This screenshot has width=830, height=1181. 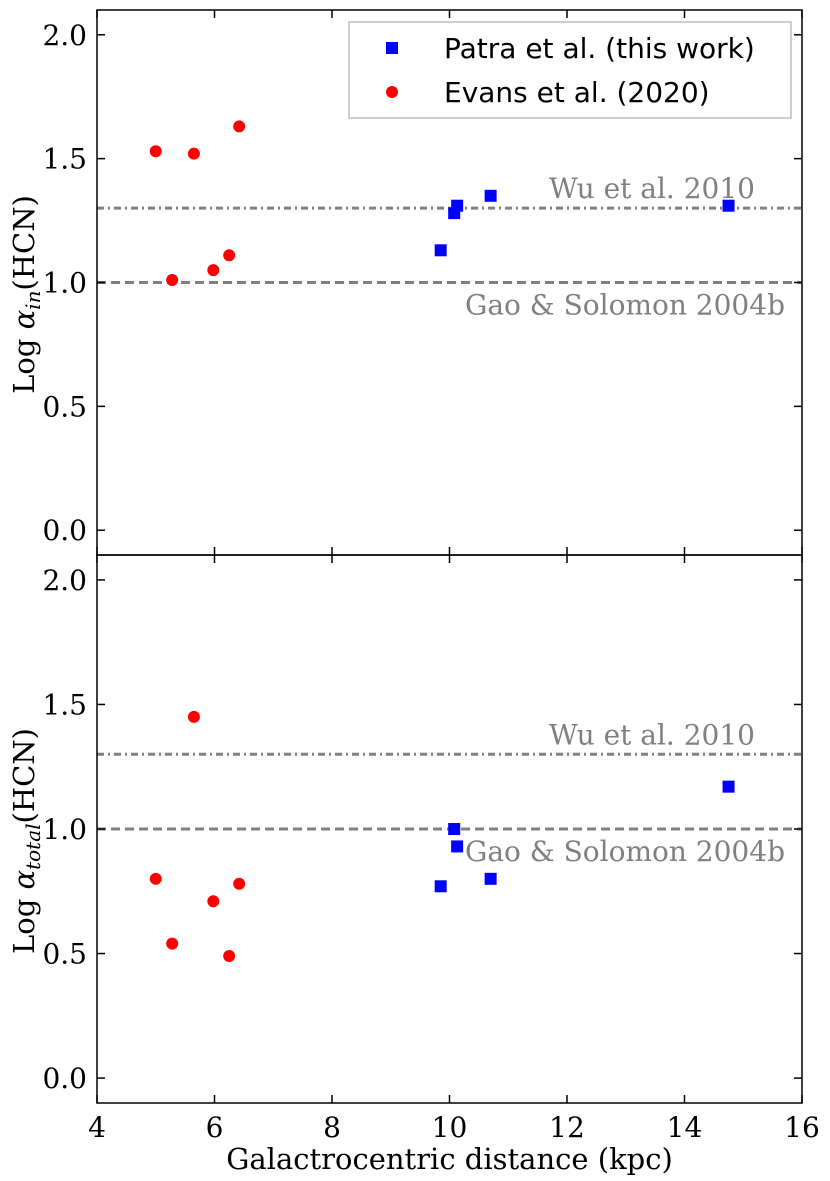 What do you see at coordinates (64, 159) in the screenshot?
I see `top-ytick-label-3: 1.5` at bounding box center [64, 159].